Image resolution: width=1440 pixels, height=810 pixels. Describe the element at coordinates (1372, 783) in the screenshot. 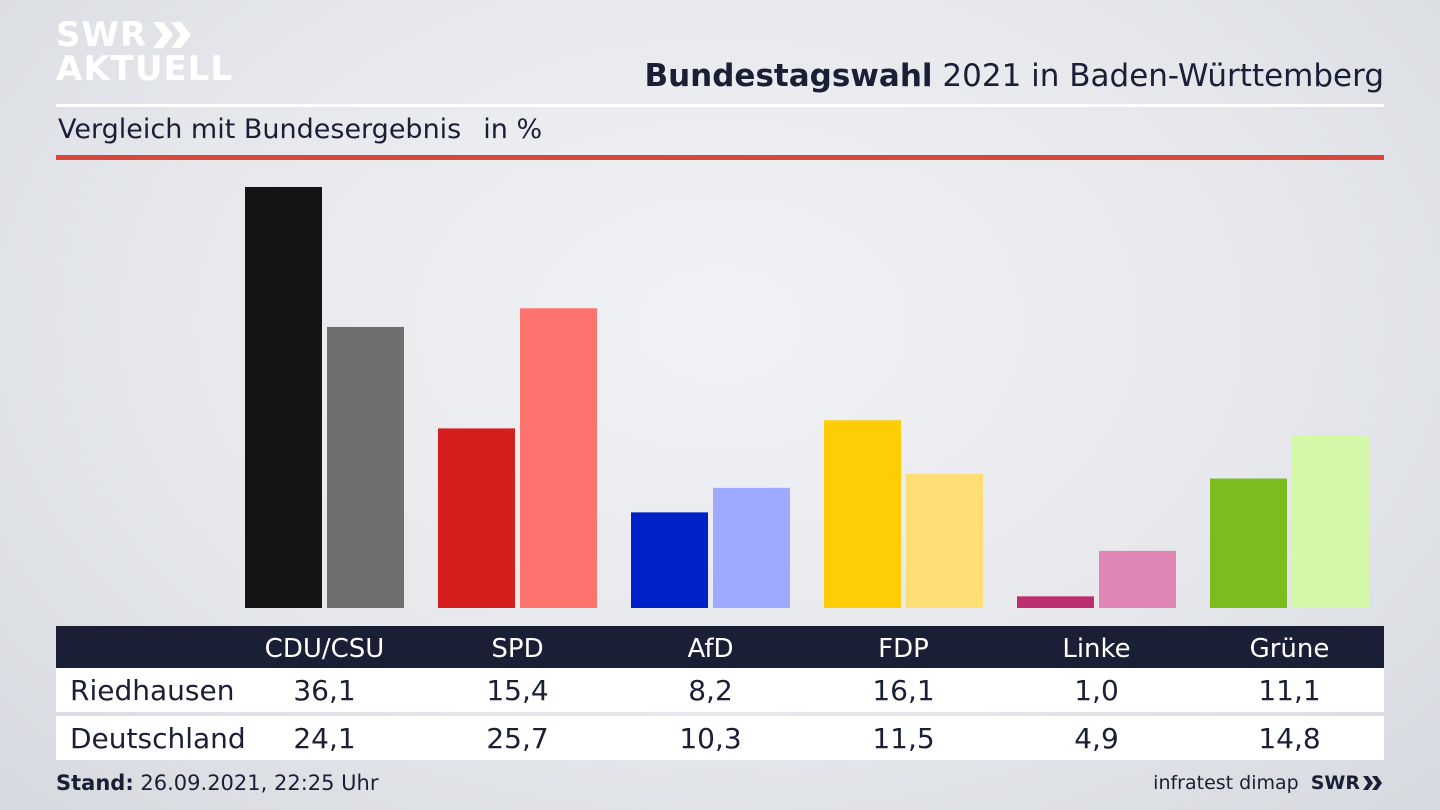

I see `double-chevron-small-icon` at that location.